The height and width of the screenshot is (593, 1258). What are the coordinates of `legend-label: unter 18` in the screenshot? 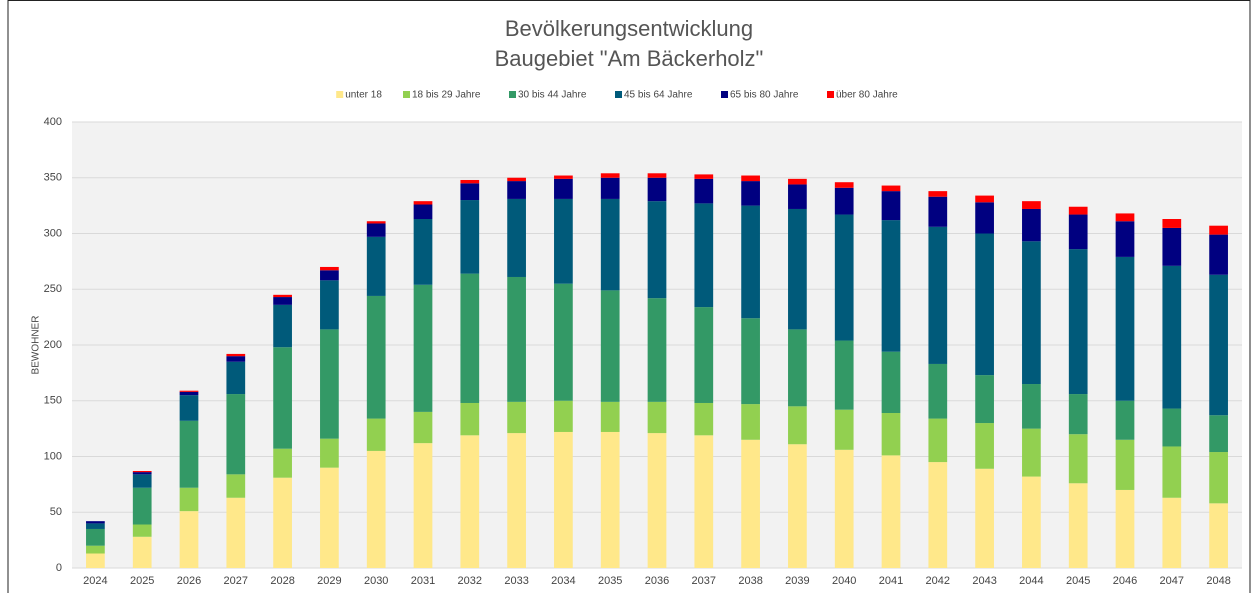 It's located at (363, 95).